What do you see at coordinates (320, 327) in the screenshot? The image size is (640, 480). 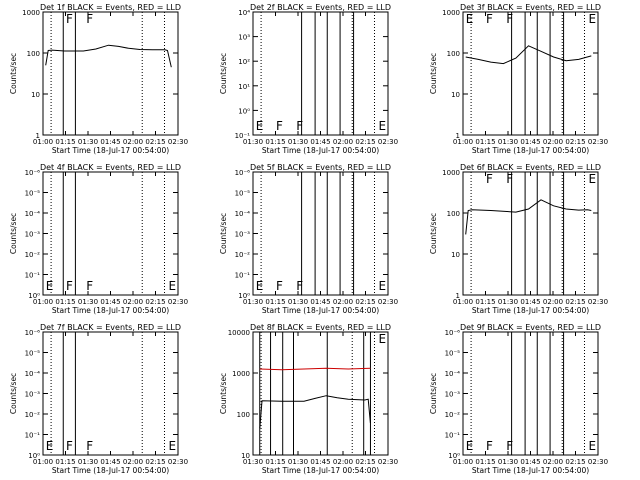 I see `panel-title: Det 8f BLACK = Events, RED = LLD` at bounding box center [320, 327].